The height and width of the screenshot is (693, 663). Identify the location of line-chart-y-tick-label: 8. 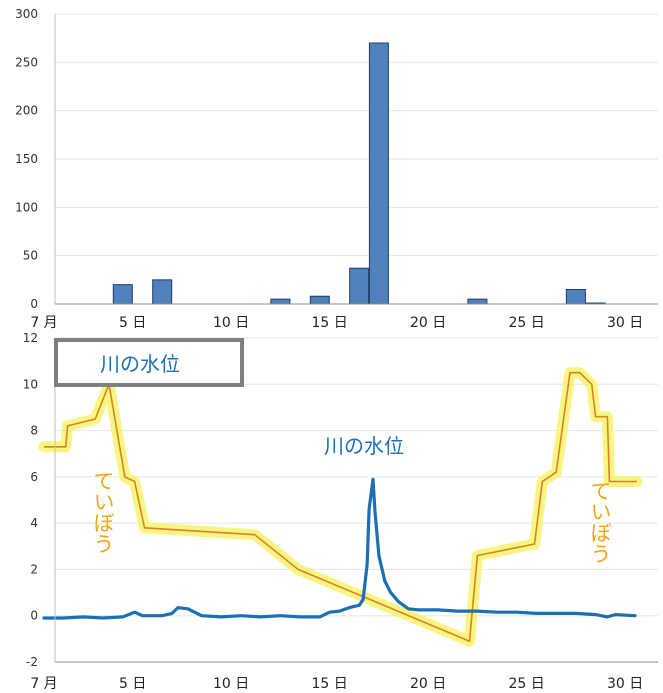
(34, 431).